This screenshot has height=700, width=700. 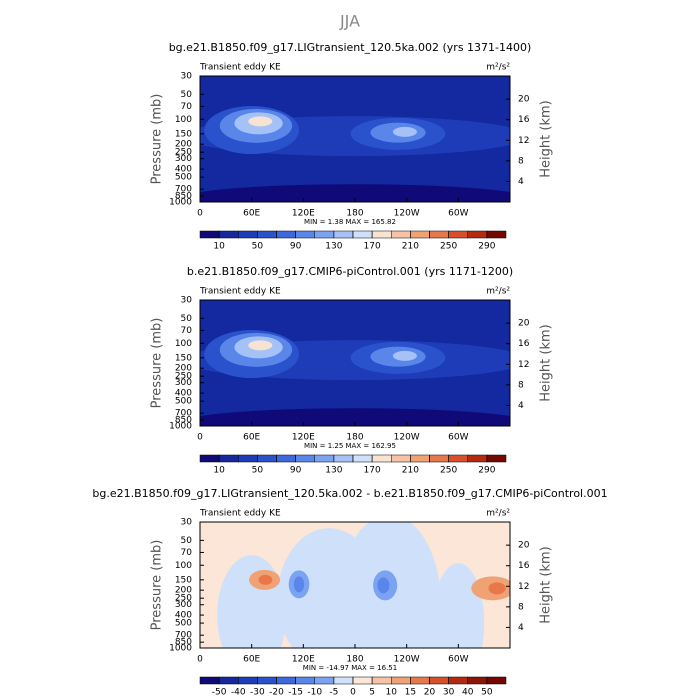 I want to click on colorbar-label: -15, so click(x=295, y=693).